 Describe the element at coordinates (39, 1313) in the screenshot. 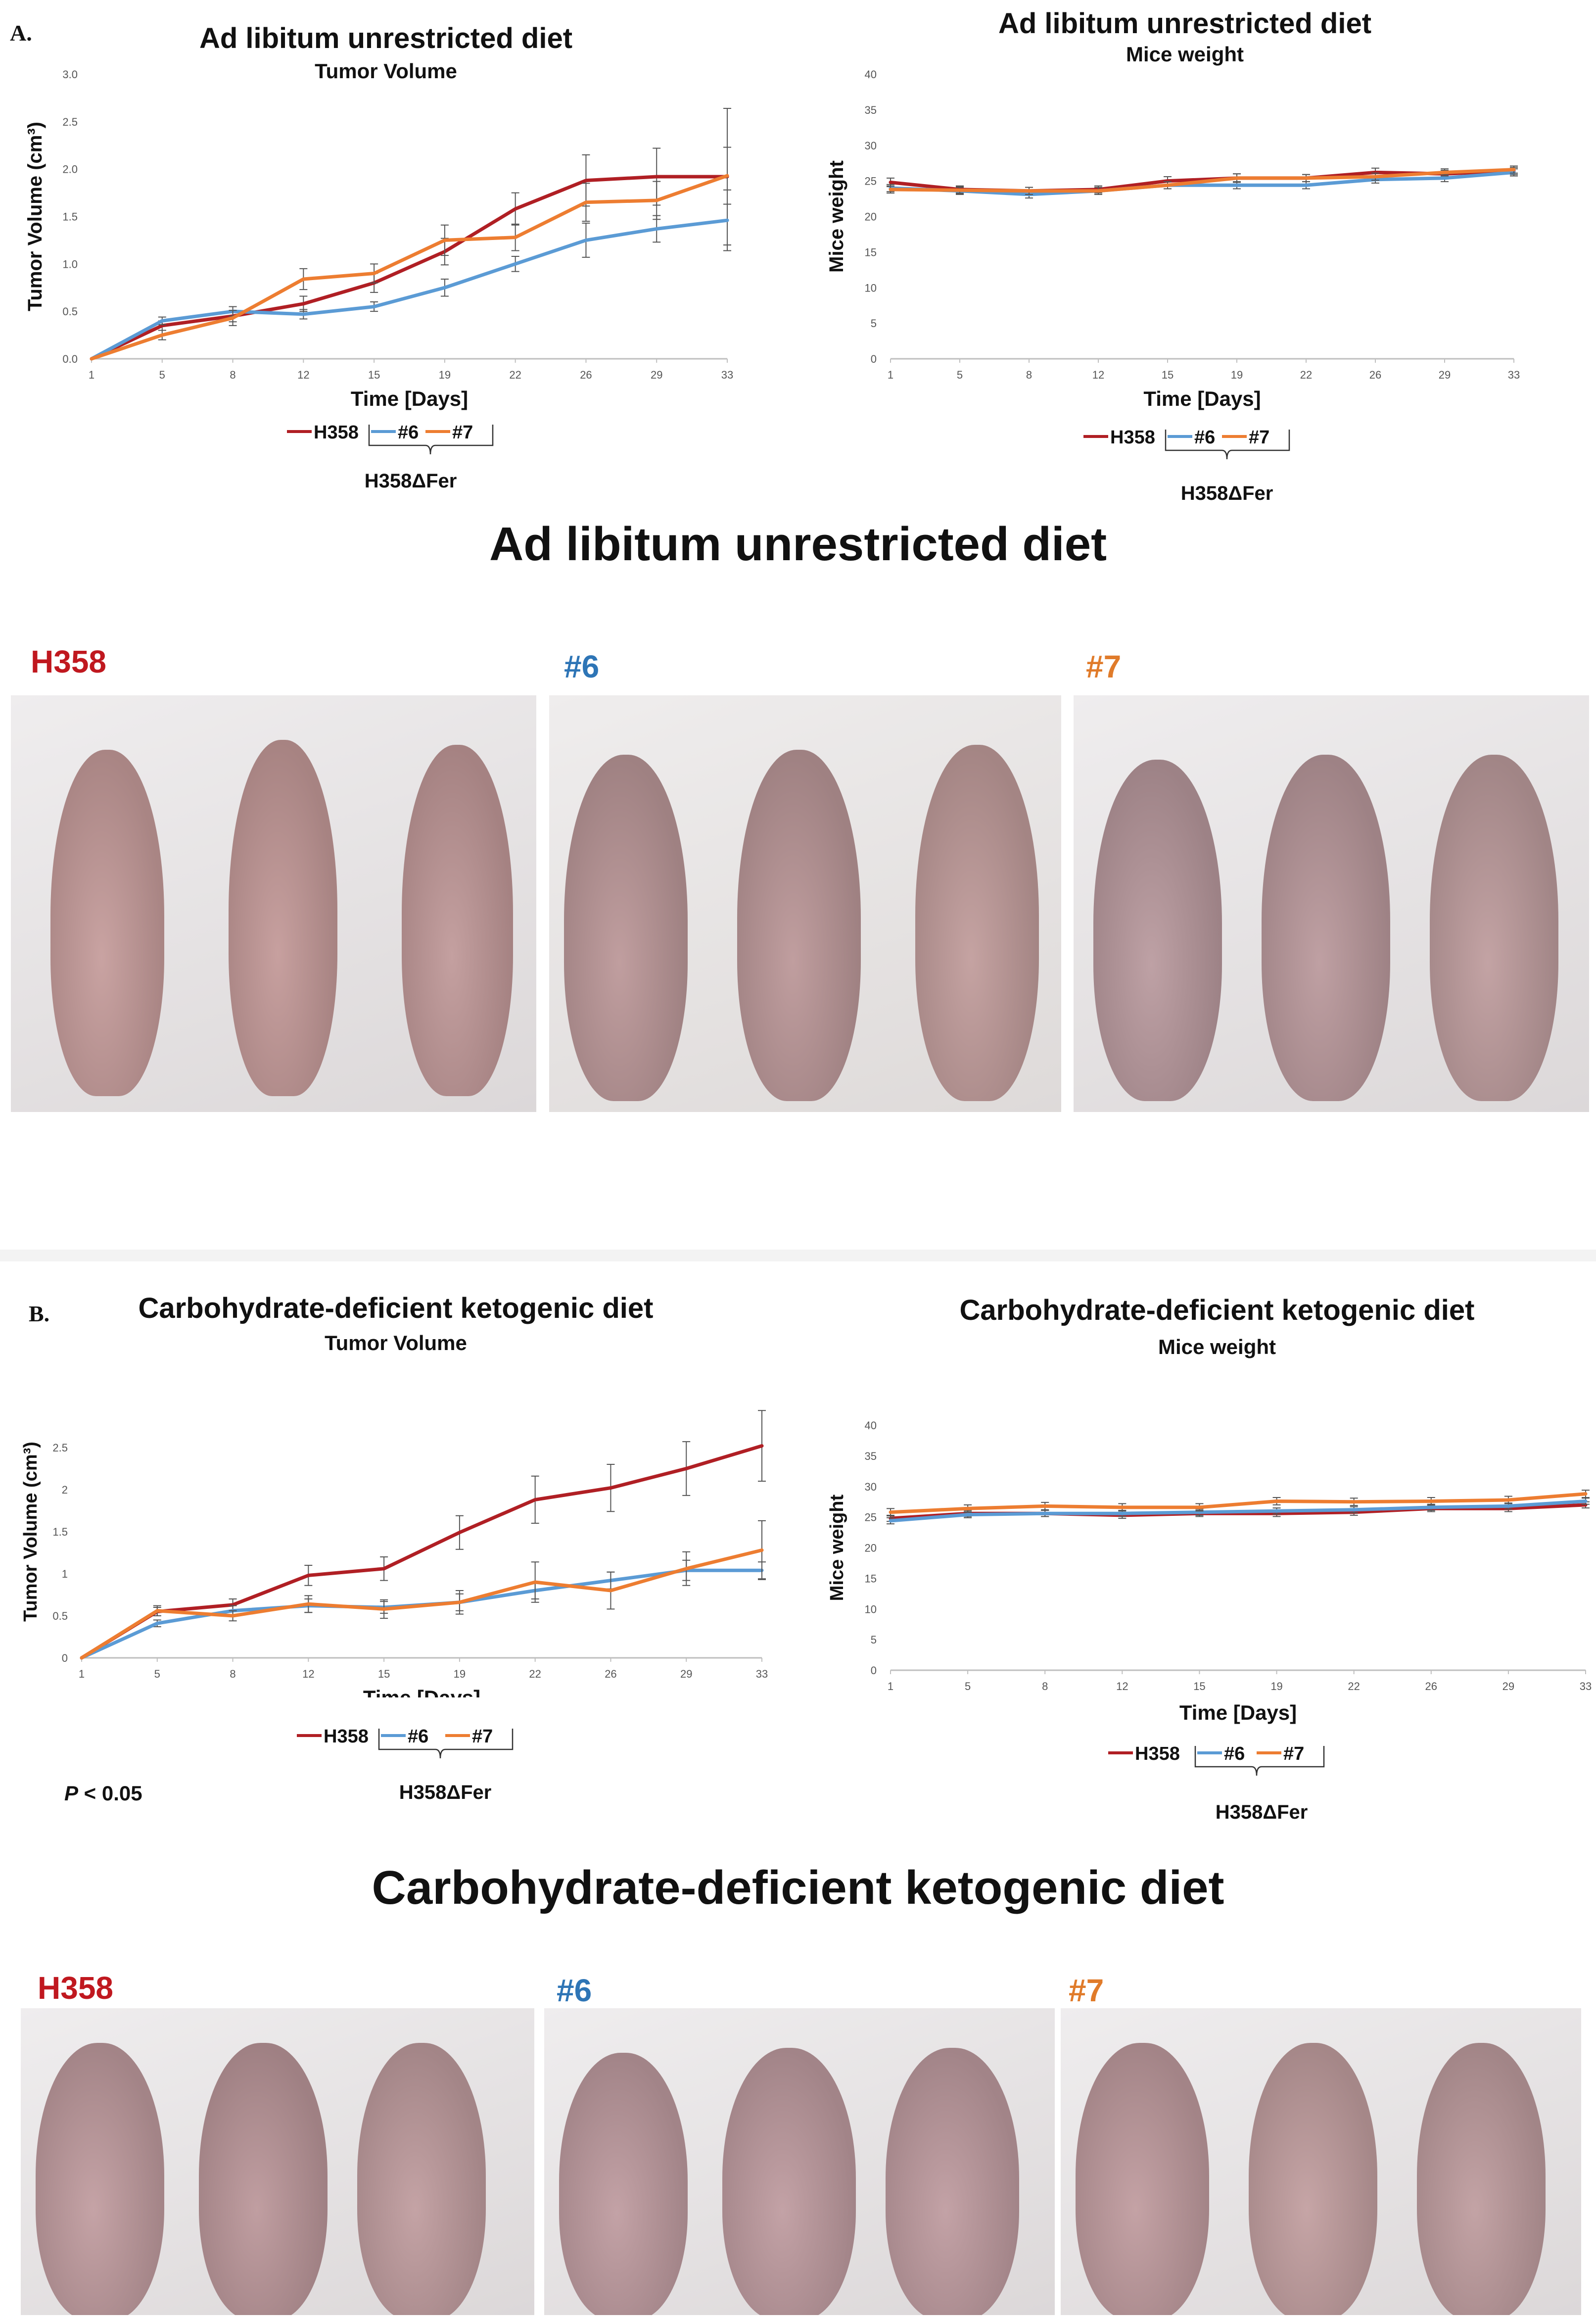

I see `panel-b-label: B.` at that location.